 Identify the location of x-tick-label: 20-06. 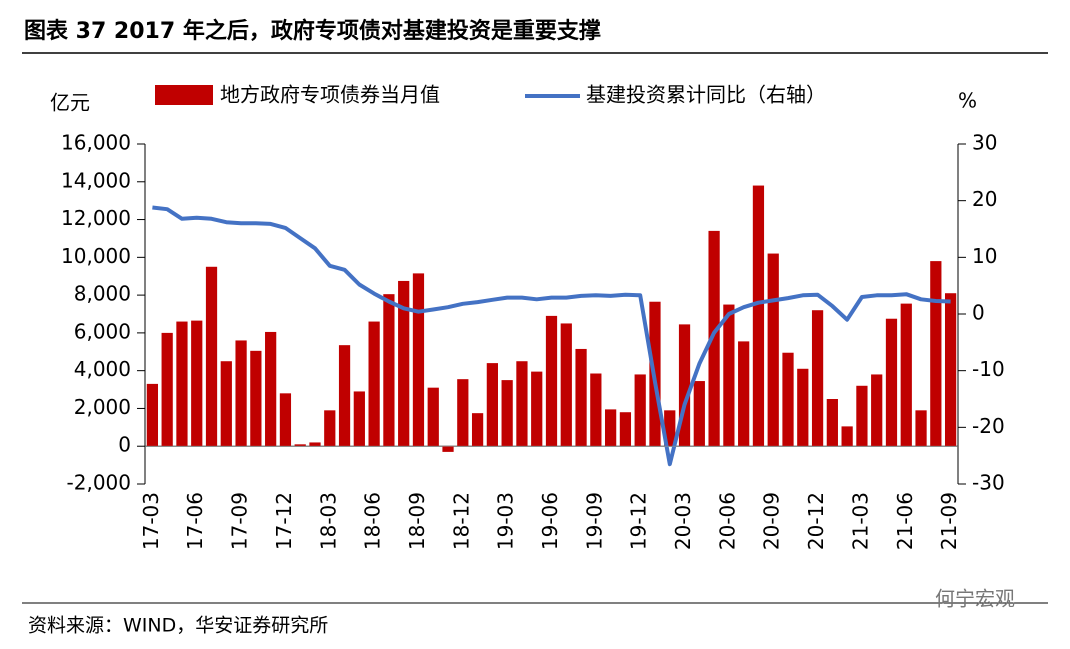
(727, 521).